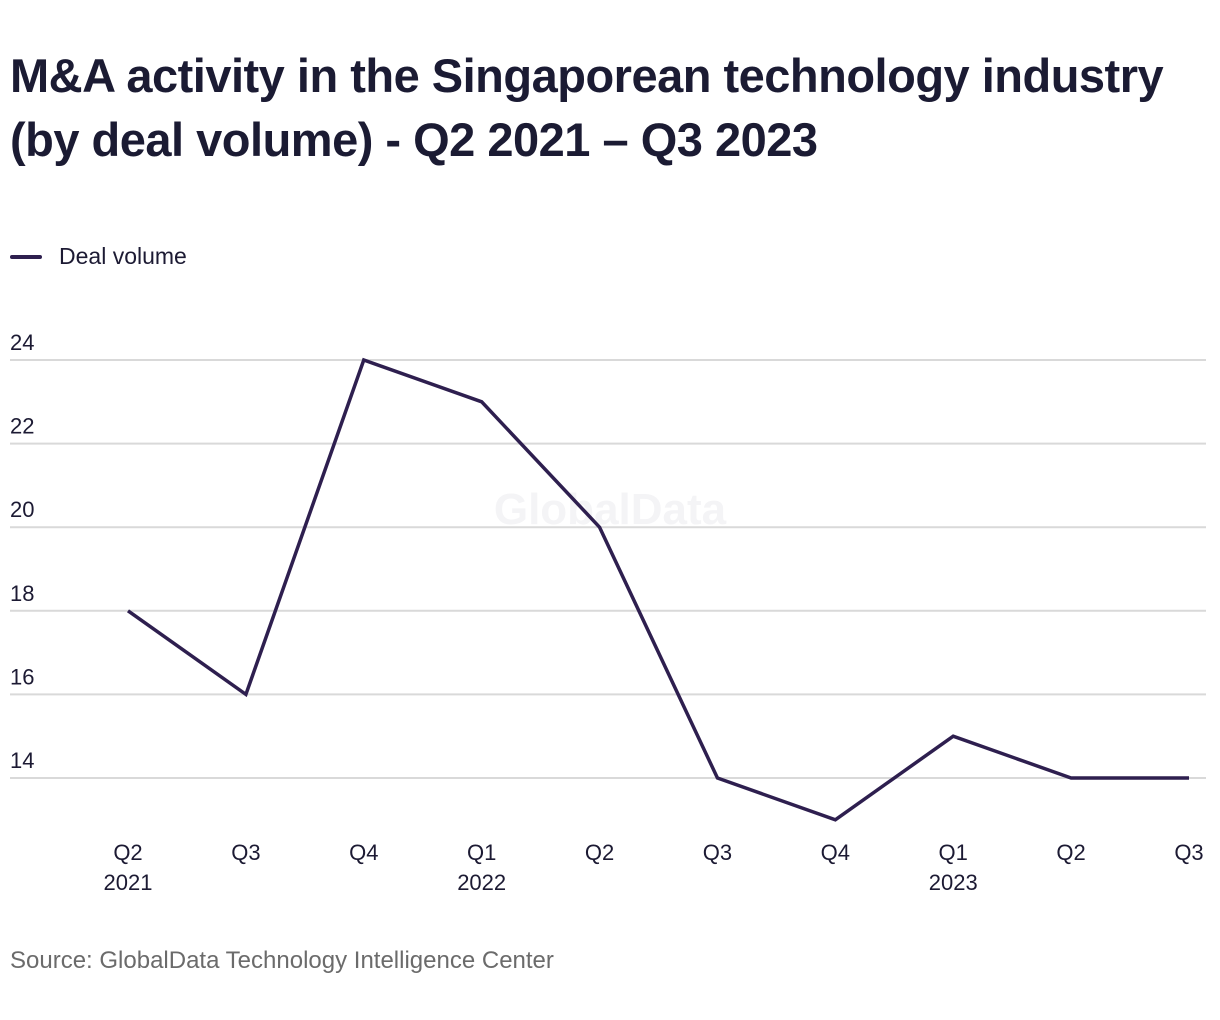 This screenshot has height=1020, width=1220. What do you see at coordinates (123, 256) in the screenshot?
I see `legend-label: Deal volume` at bounding box center [123, 256].